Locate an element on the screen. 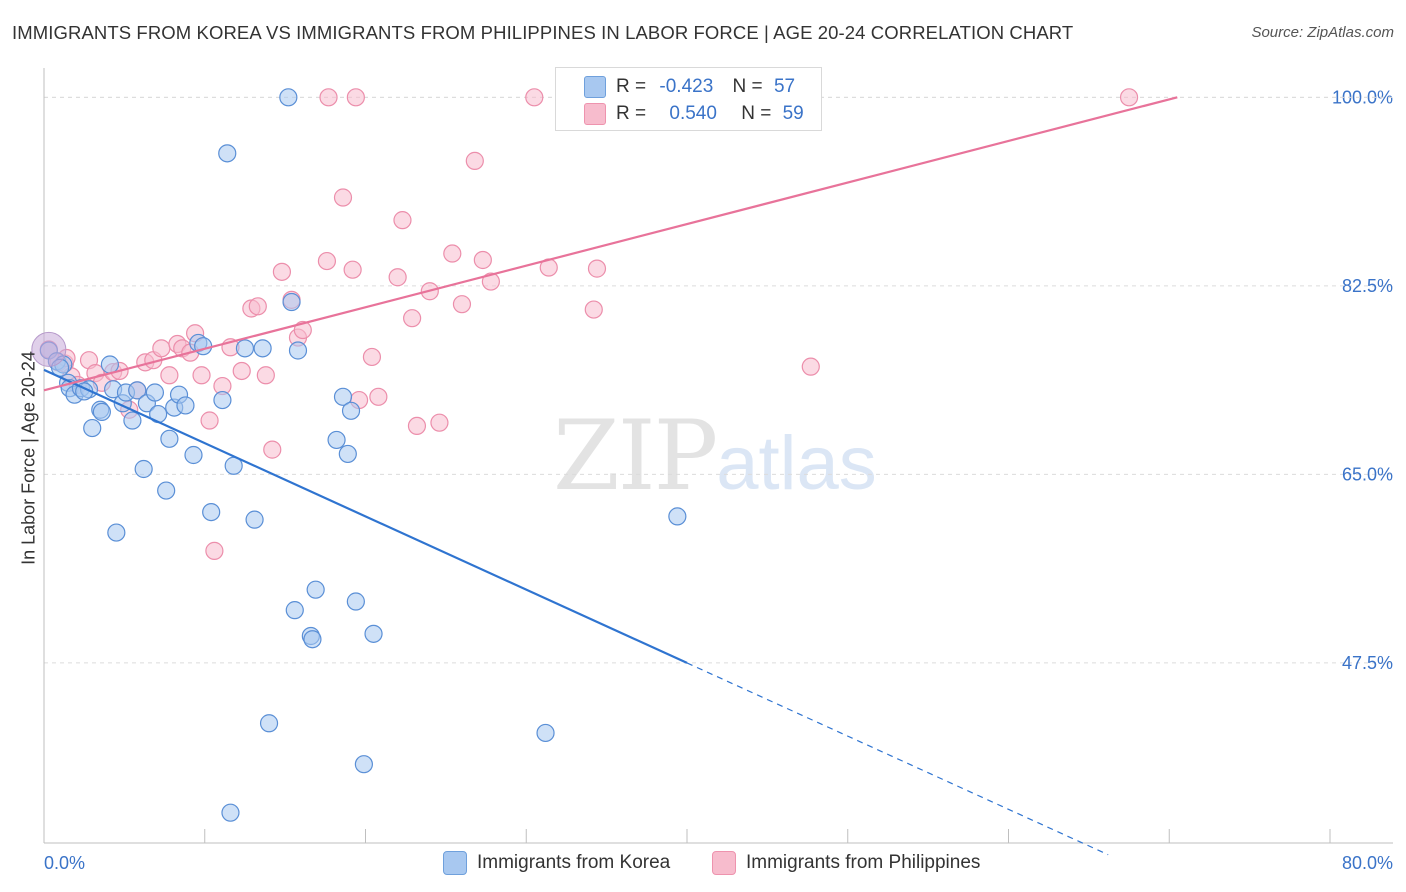 Image resolution: width=1406 pixels, height=892 pixels. correlation-legend: R = -0.423 N = 57 R = 0.540 N = 59 is located at coordinates (688, 99).